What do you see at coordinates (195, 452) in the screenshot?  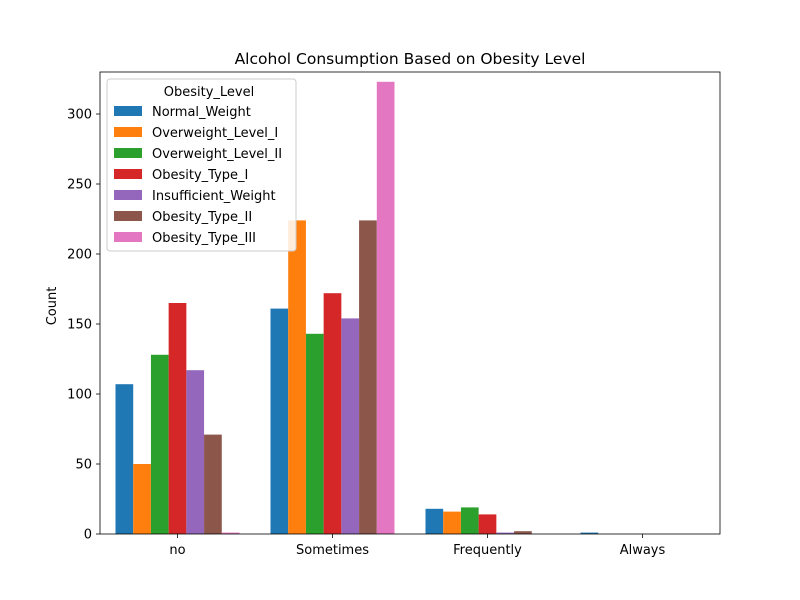 I see `bar-Insufficient_Weight-no` at bounding box center [195, 452].